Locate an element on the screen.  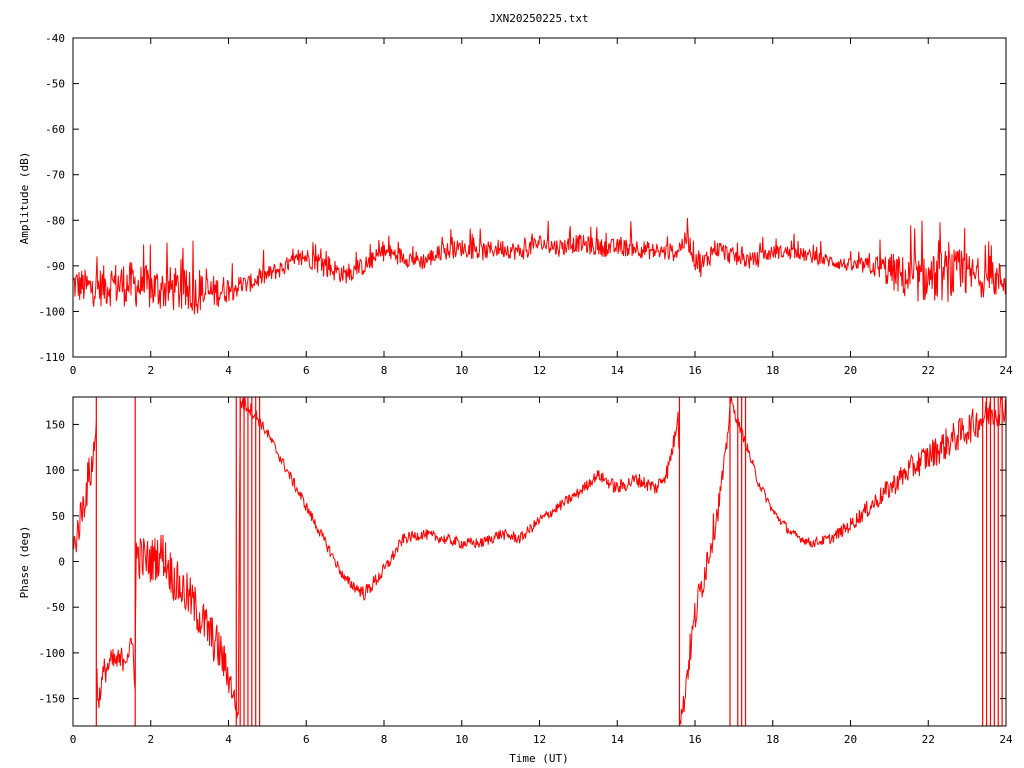
phase-x-tick-label: 14 is located at coordinates (618, 739).